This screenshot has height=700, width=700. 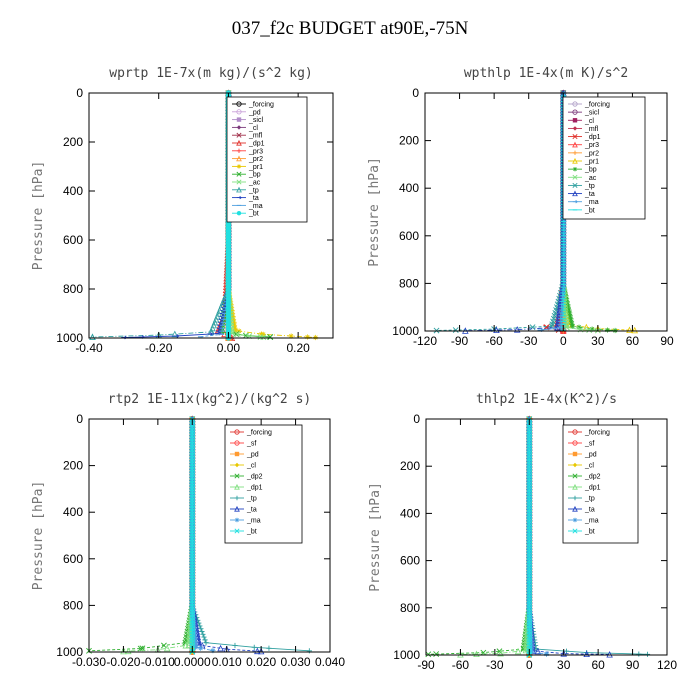 I want to click on legend-label: _bp, so click(x=254, y=175).